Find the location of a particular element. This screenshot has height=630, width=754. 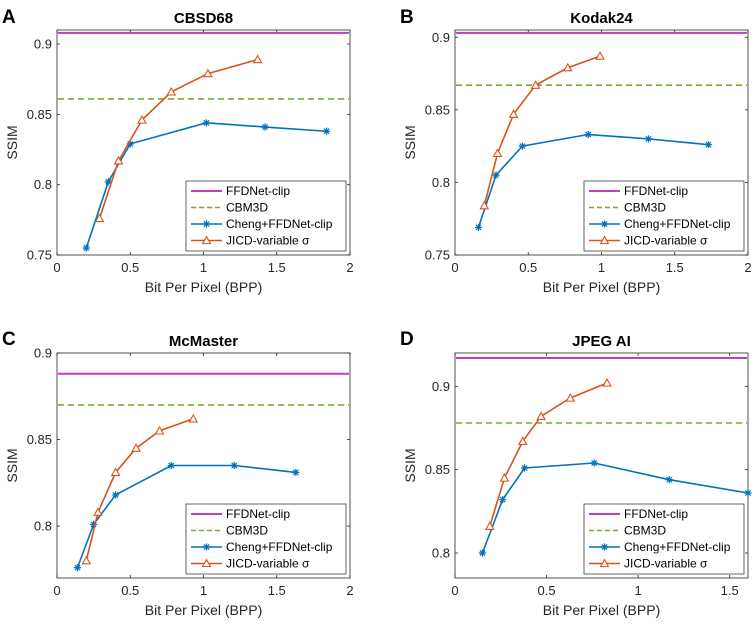

chart-title: McMaster is located at coordinates (203, 341).